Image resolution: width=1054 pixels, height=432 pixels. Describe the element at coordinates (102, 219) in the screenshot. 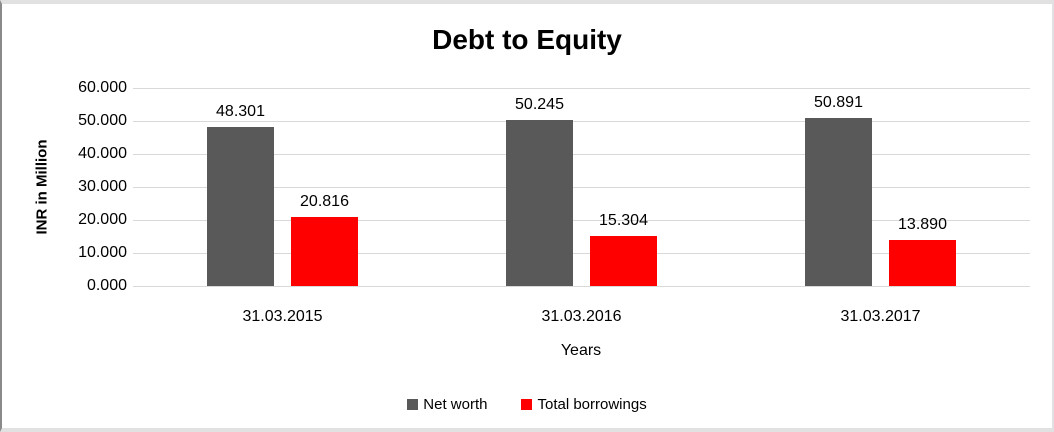

I see `y-tick-label: 20.000` at that location.